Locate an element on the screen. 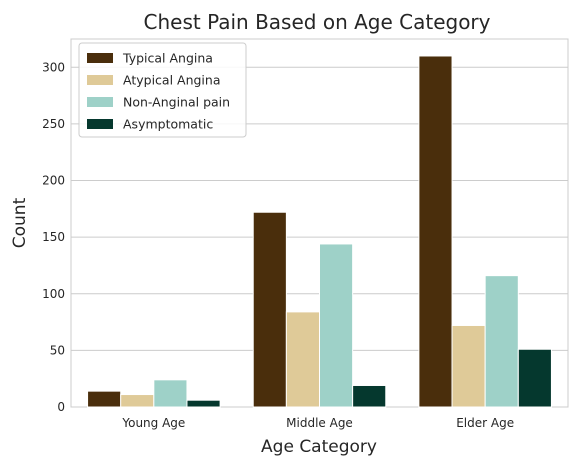  bar-typical-angina-middle-age is located at coordinates (269, 309).